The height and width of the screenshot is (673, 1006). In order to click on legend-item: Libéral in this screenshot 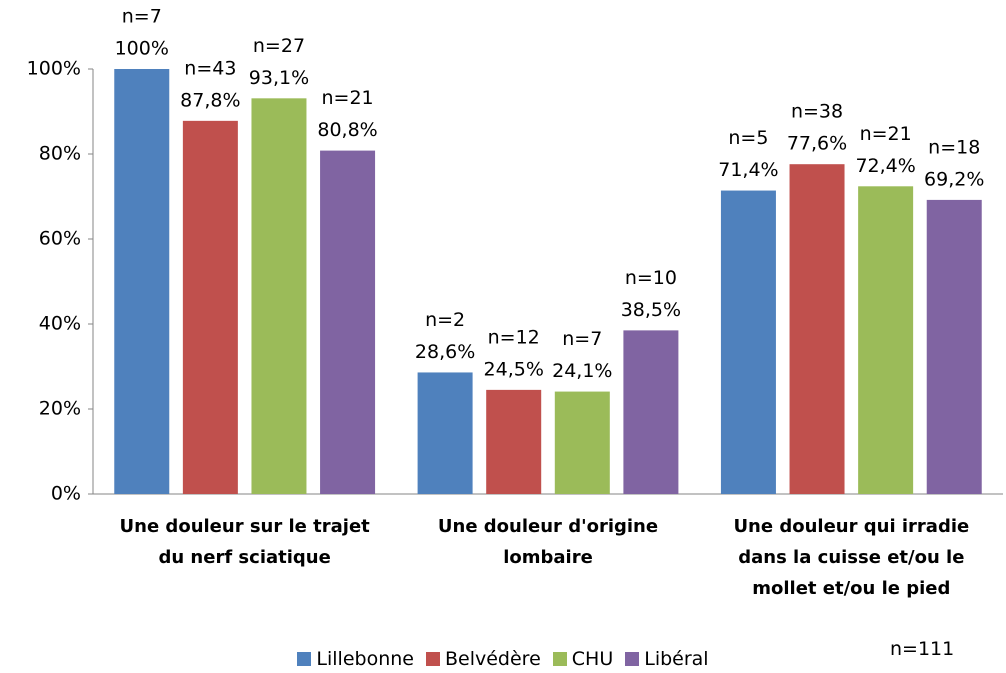, I will do `click(667, 659)`.